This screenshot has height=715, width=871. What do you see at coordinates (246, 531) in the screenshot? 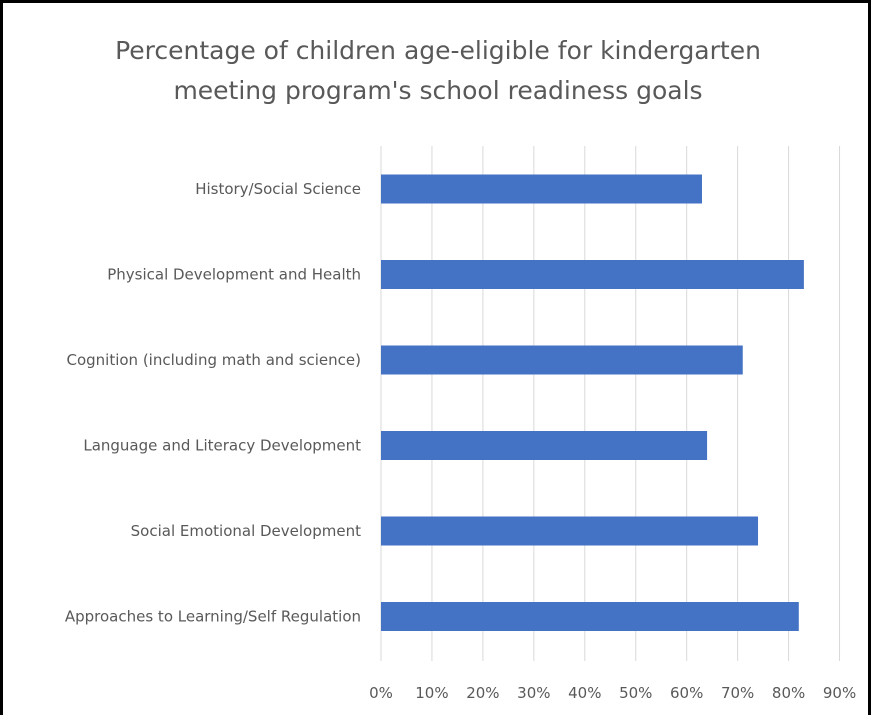
I see `category-label: Social Emotional Development` at bounding box center [246, 531].